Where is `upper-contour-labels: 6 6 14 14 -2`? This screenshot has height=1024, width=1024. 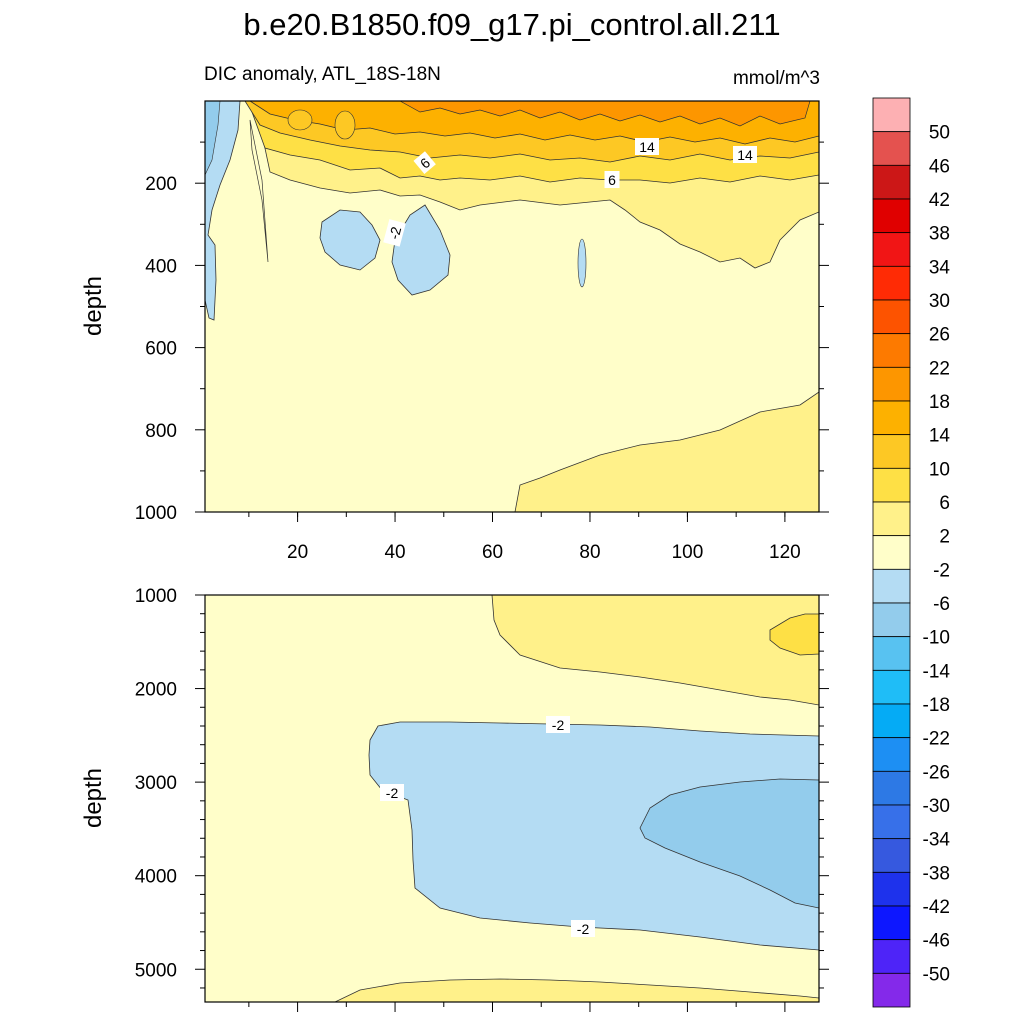 upper-contour-labels: 6 6 14 14 -2 is located at coordinates (570, 192).